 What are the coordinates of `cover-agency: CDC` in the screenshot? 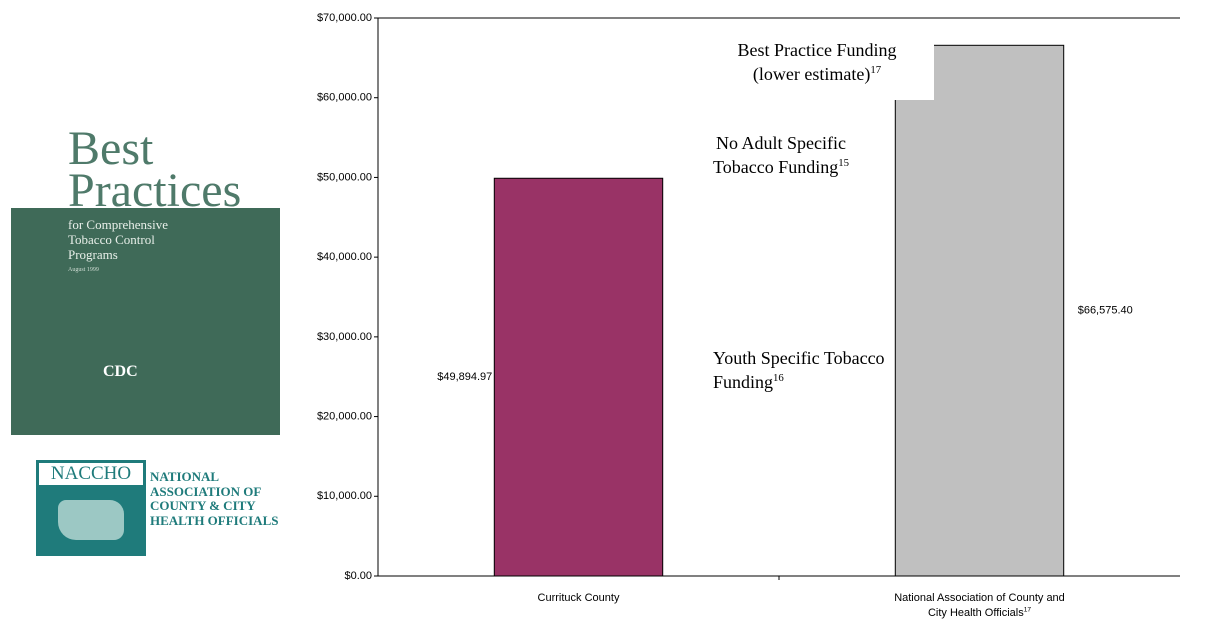 It's located at (120, 371).